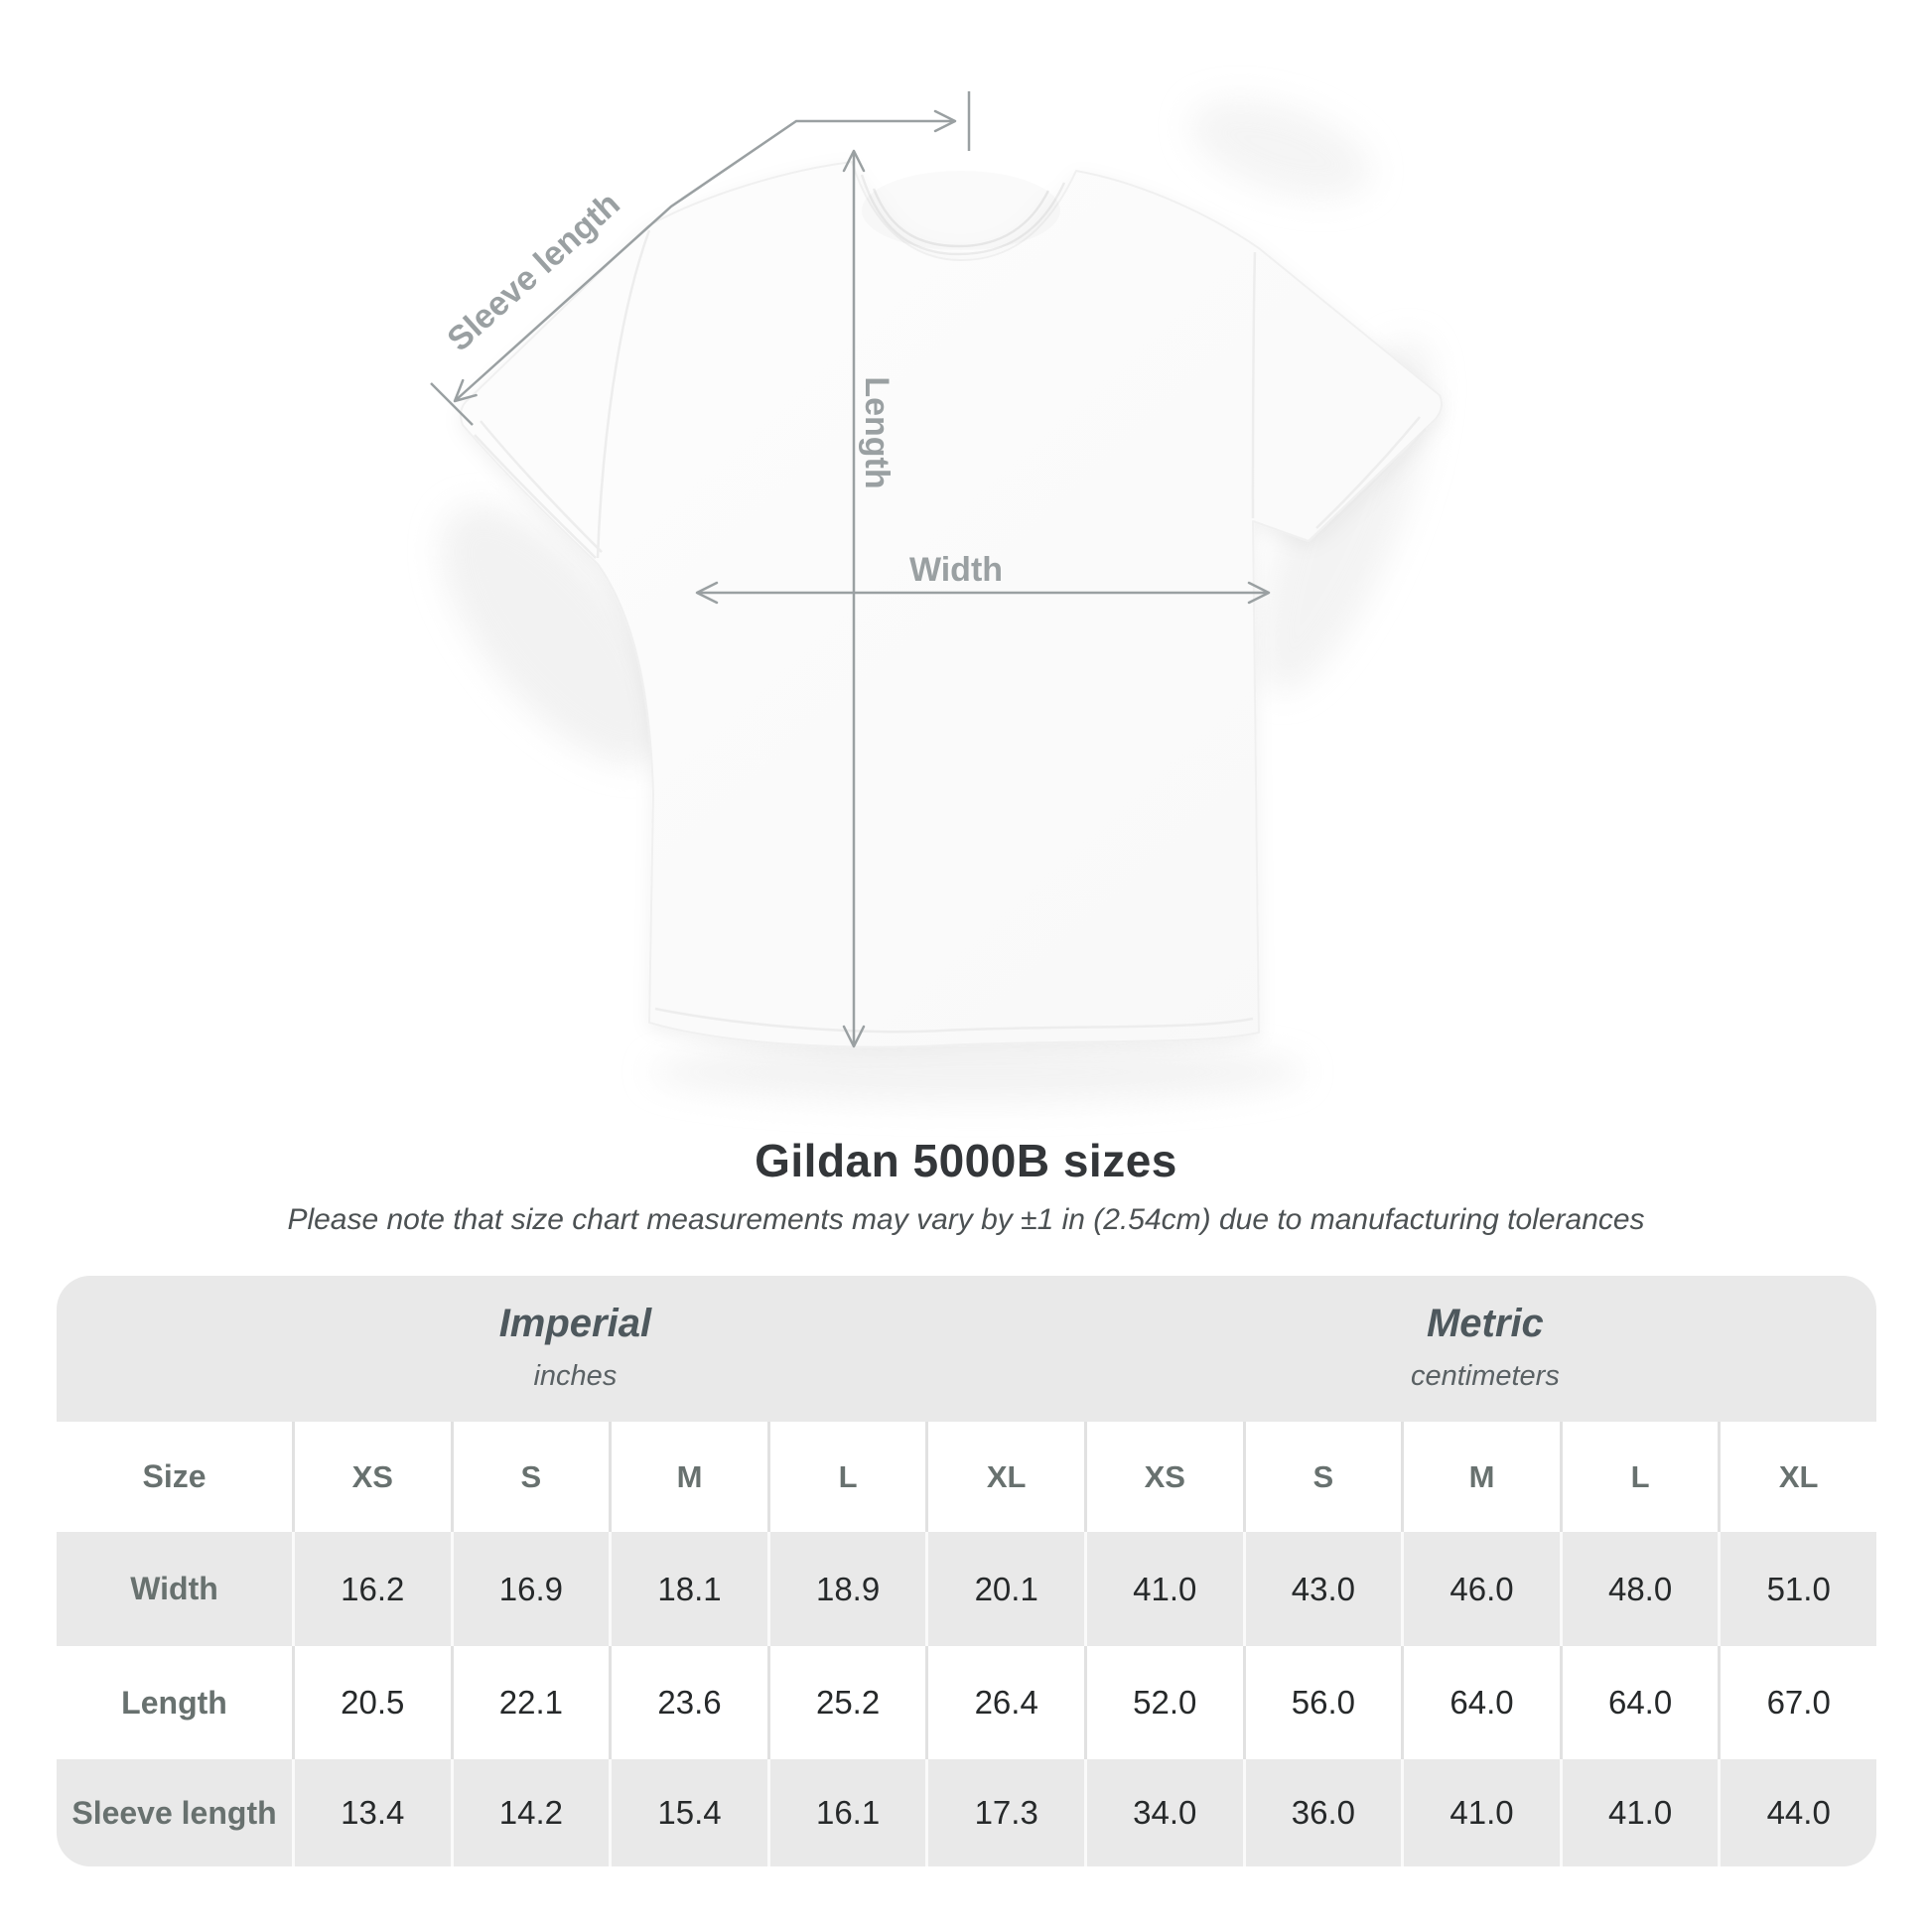 Image resolution: width=1932 pixels, height=1932 pixels. What do you see at coordinates (174, 1589) in the screenshot?
I see `row-label: Width` at bounding box center [174, 1589].